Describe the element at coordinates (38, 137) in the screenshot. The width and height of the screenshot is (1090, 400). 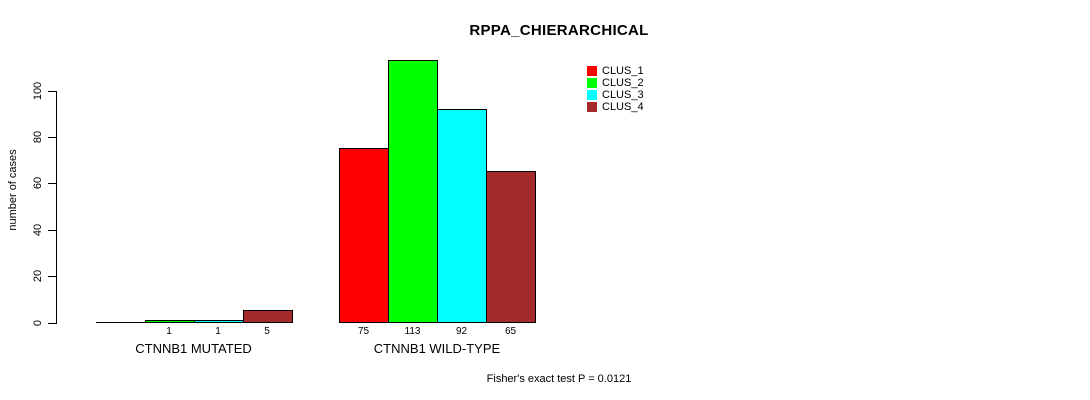
I see `y-axis-tick-label: 80` at that location.